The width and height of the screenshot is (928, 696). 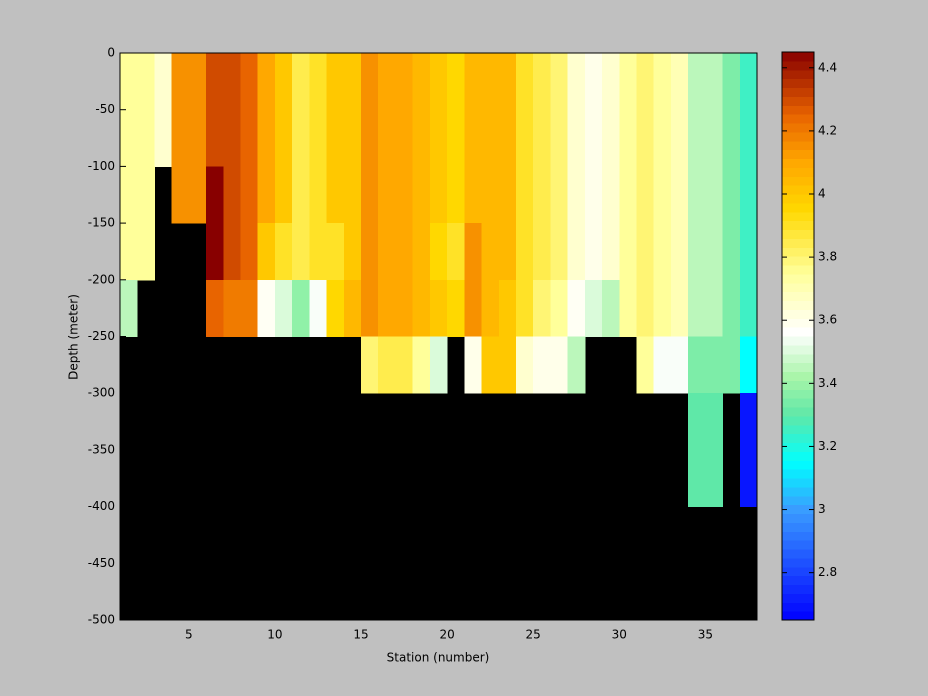 I want to click on x-tick-label: 20, so click(x=446, y=635).